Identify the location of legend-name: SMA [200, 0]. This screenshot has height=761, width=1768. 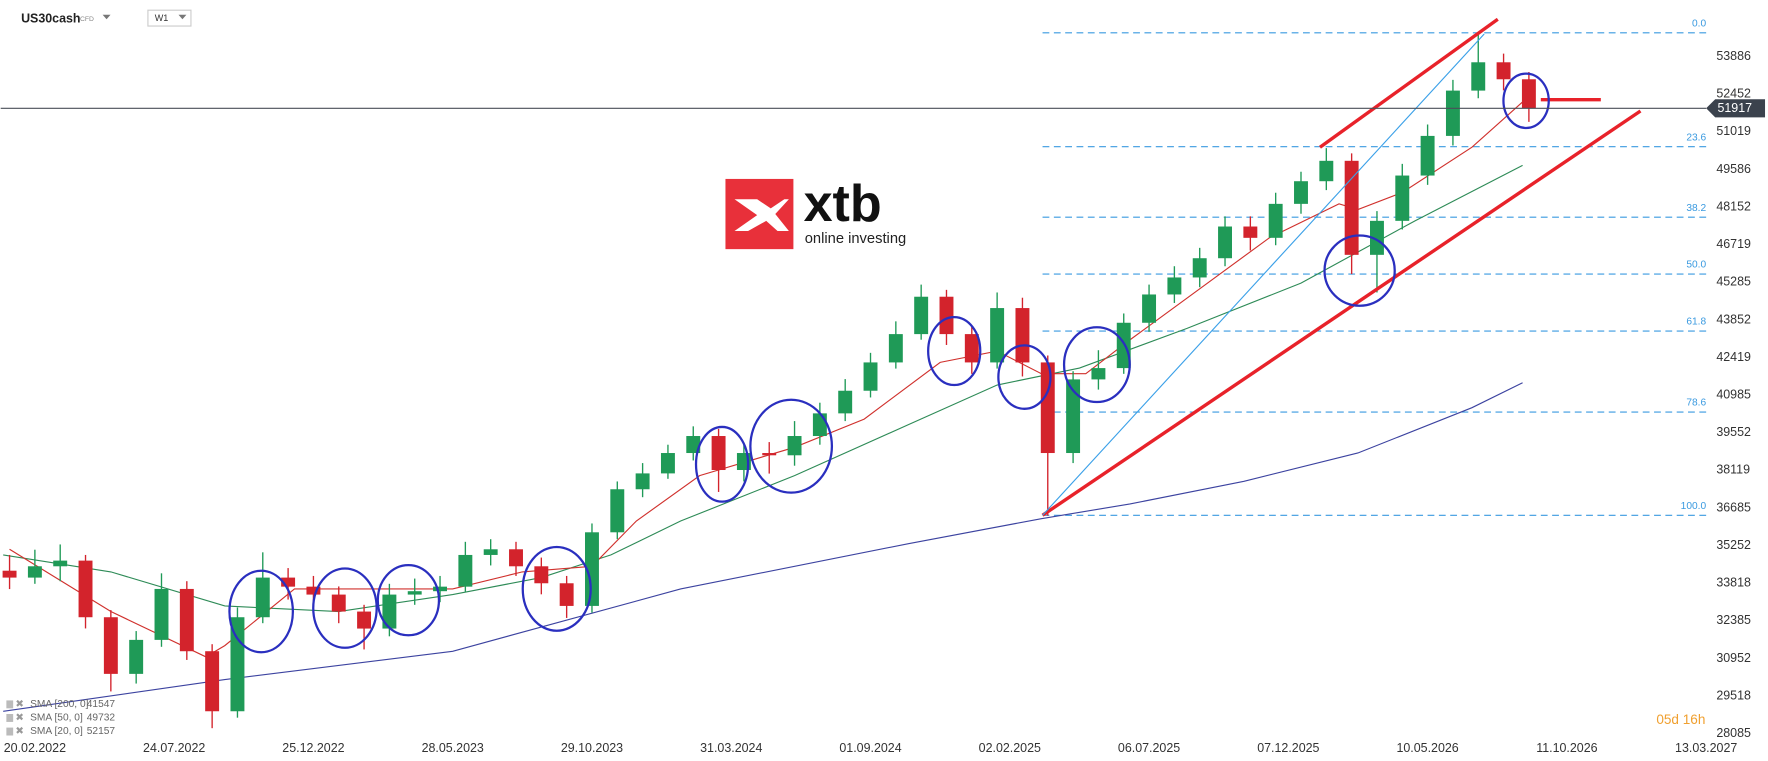
(59, 704).